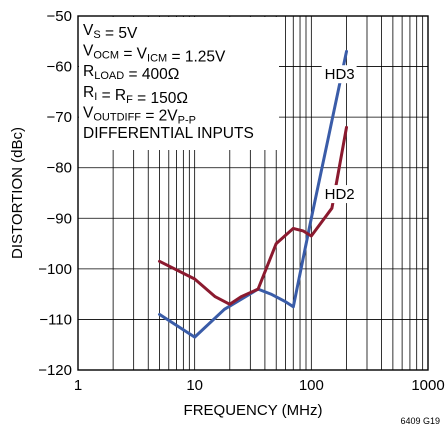  What do you see at coordinates (59, 218) in the screenshot?
I see `y-tick-label: −90` at bounding box center [59, 218].